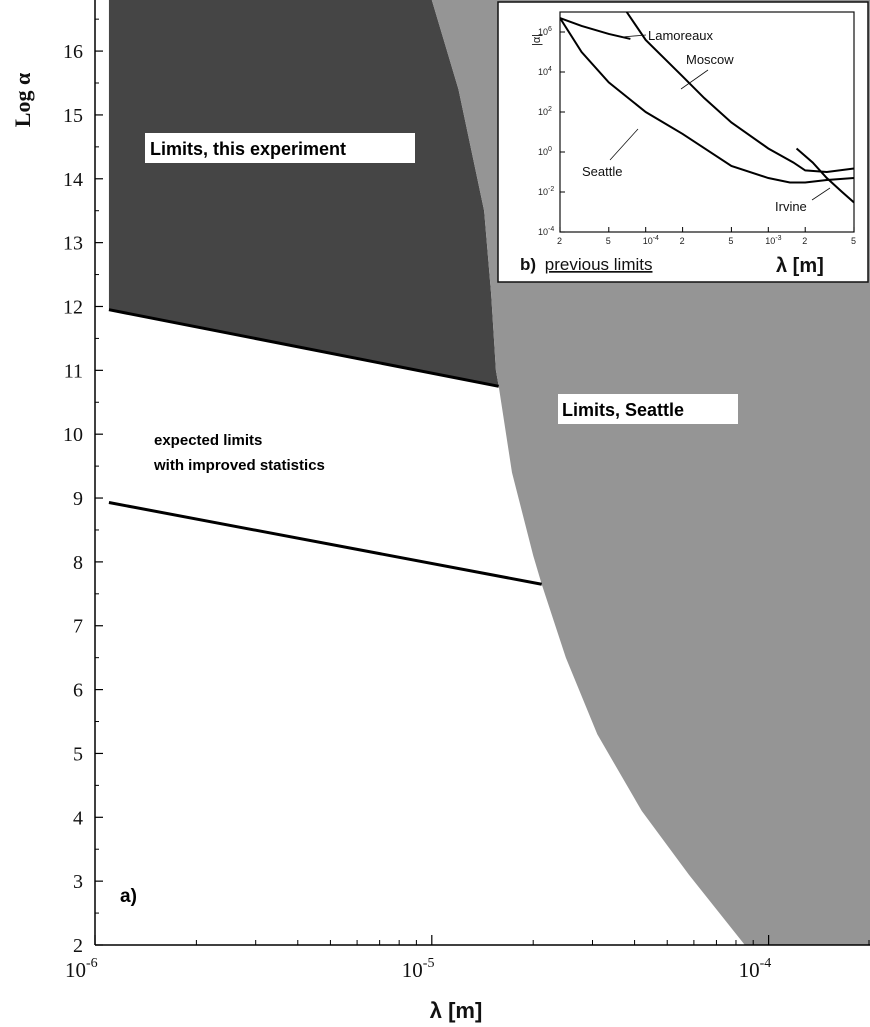  I want to click on inset-curves, so click(707, 108).